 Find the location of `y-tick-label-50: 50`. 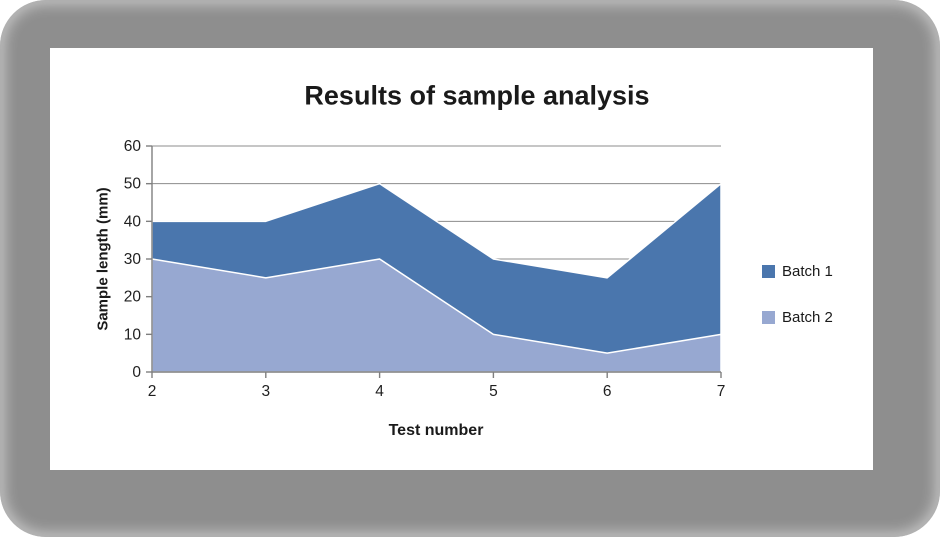

y-tick-label-50: 50 is located at coordinates (133, 184).